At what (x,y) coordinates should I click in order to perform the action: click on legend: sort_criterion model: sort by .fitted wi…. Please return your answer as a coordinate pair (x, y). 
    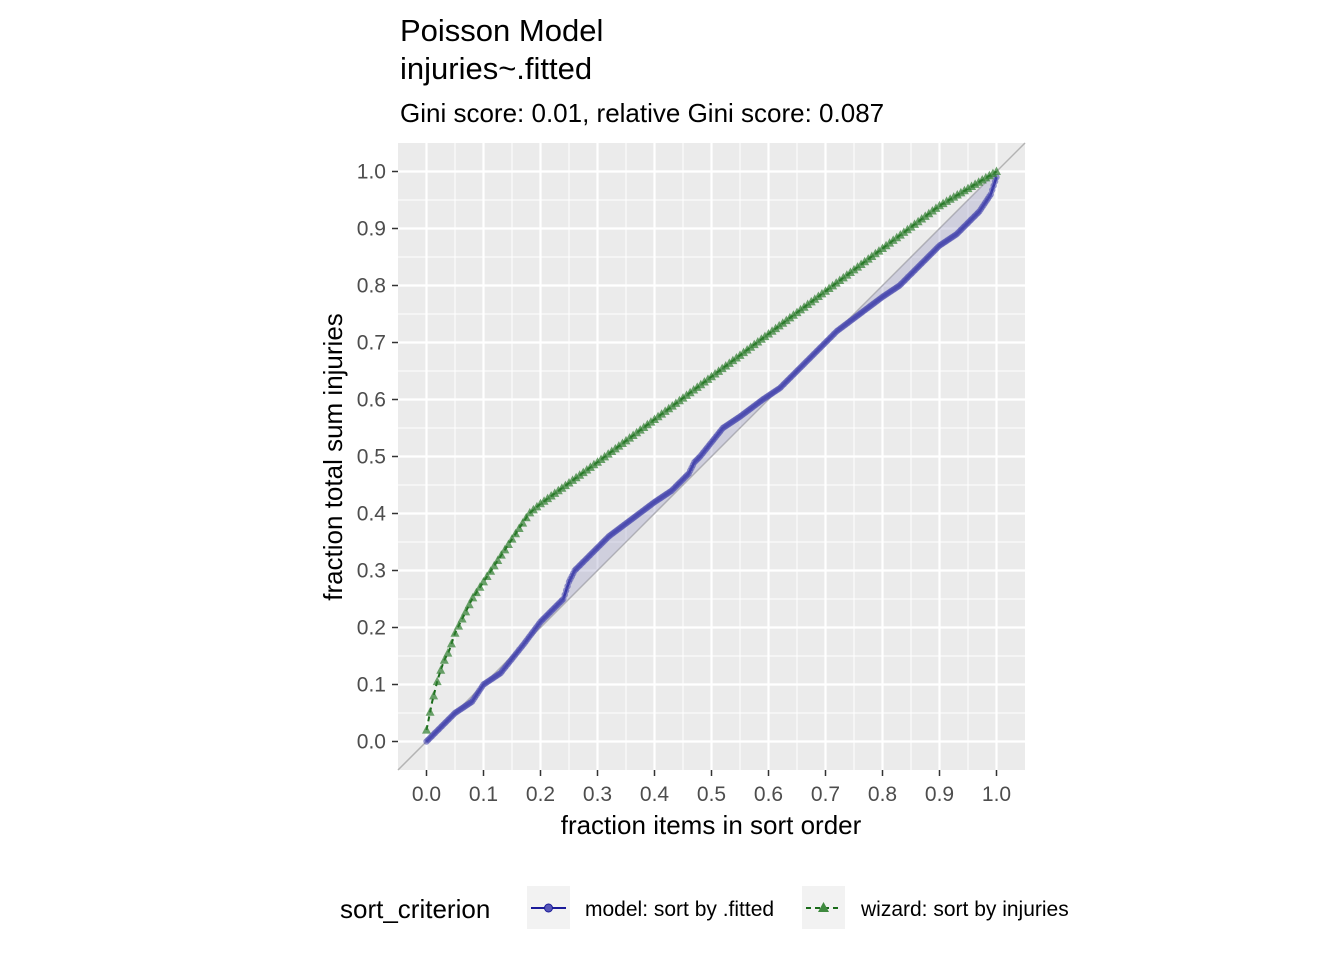
    Looking at the image, I should click on (704, 907).